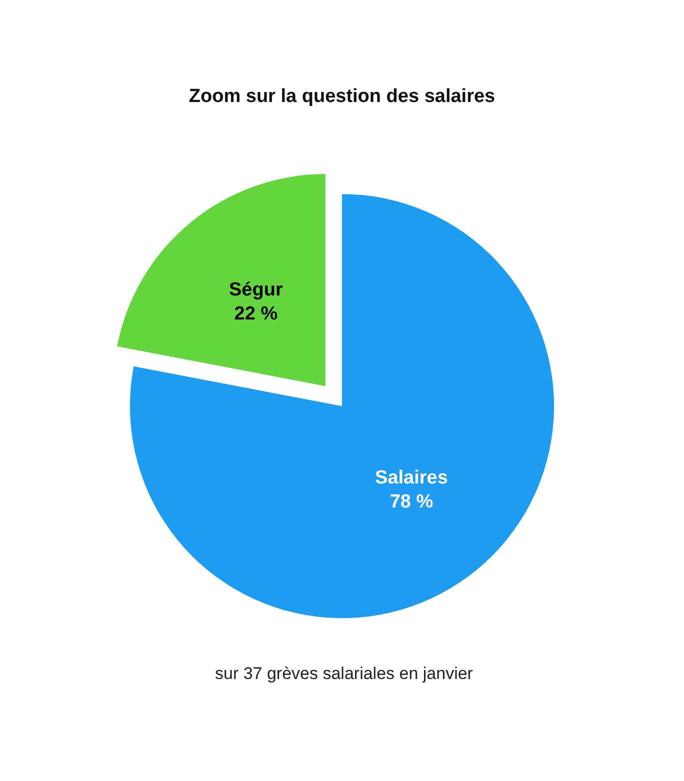 This screenshot has height=781, width=684. I want to click on slice-label: Salaires, so click(411, 478).